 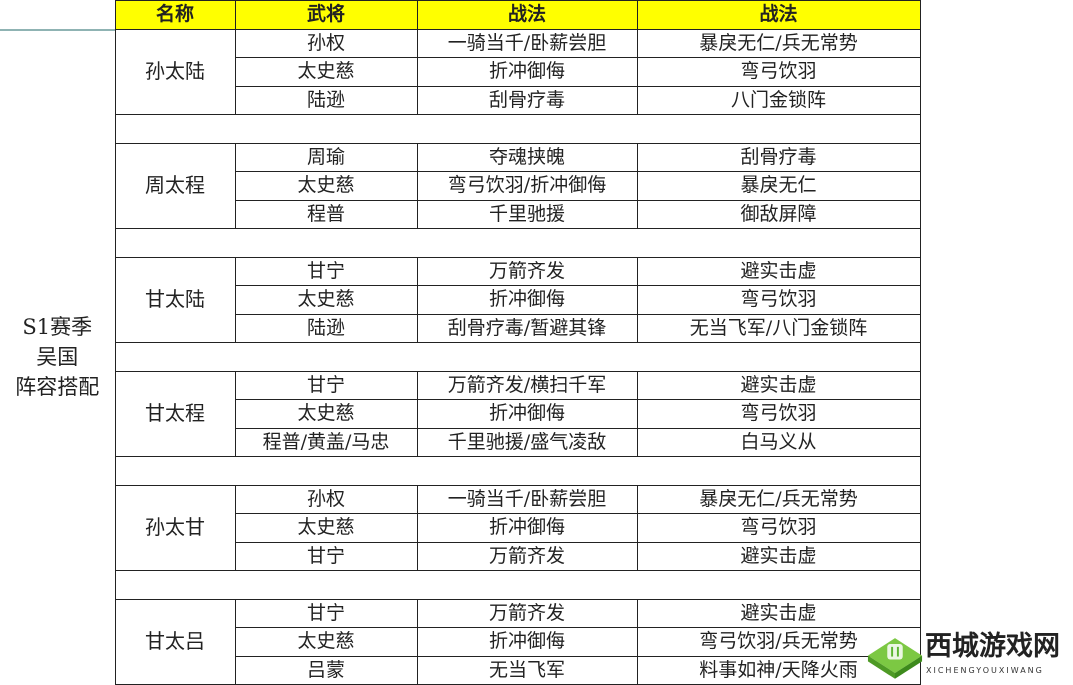 What do you see at coordinates (175, 527) in the screenshot?
I see `lineup-name: 孙太甘` at bounding box center [175, 527].